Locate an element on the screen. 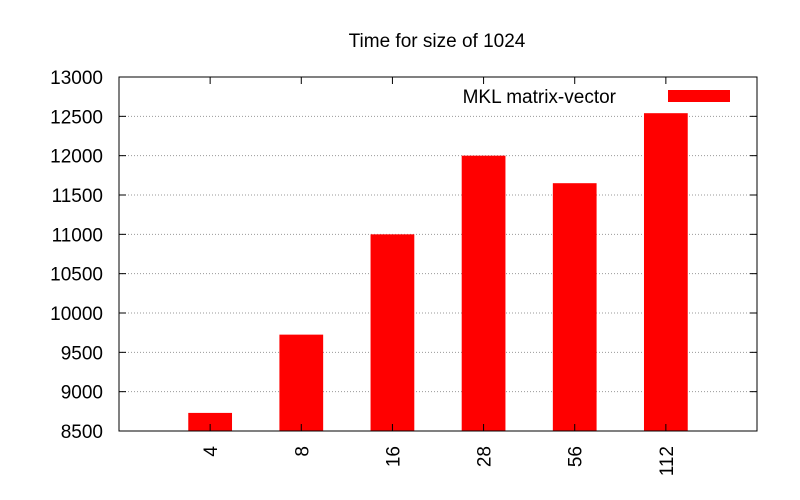  legend: MKL matrix-vector is located at coordinates (596, 97).